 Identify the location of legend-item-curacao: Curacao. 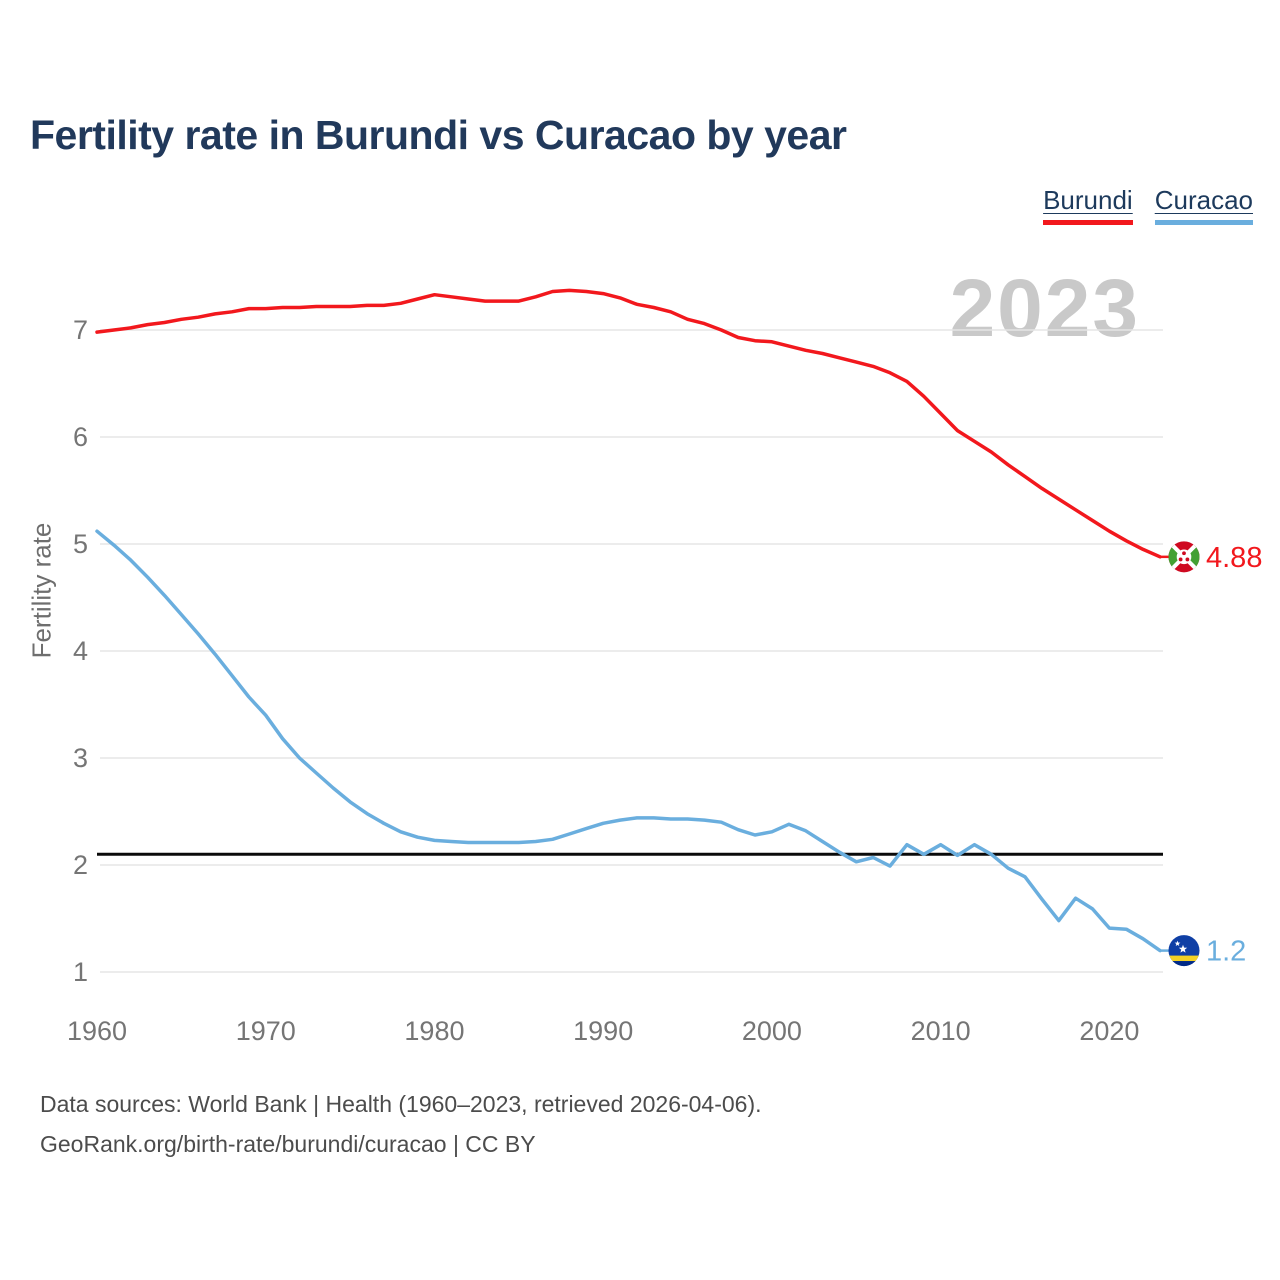
(1203, 205).